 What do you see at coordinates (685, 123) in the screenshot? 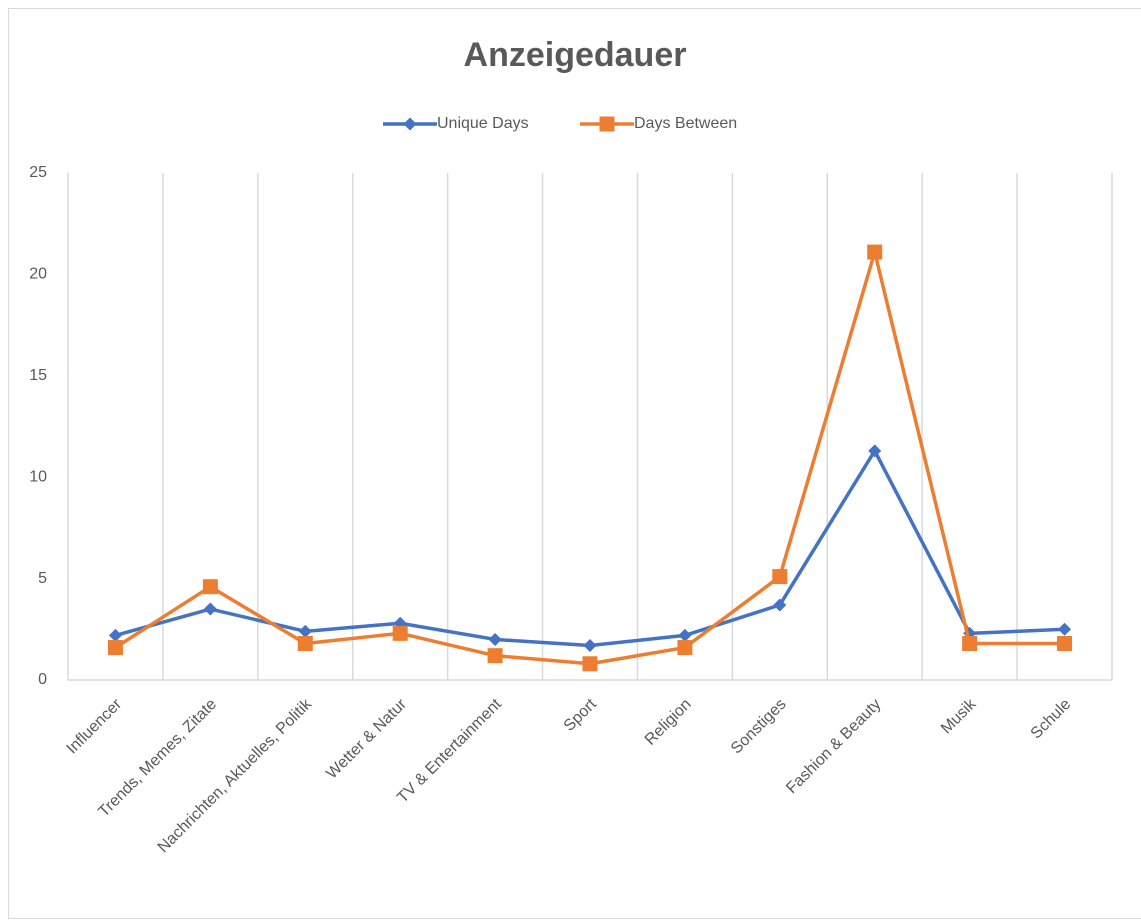
I see `legend-label: Days Between` at bounding box center [685, 123].